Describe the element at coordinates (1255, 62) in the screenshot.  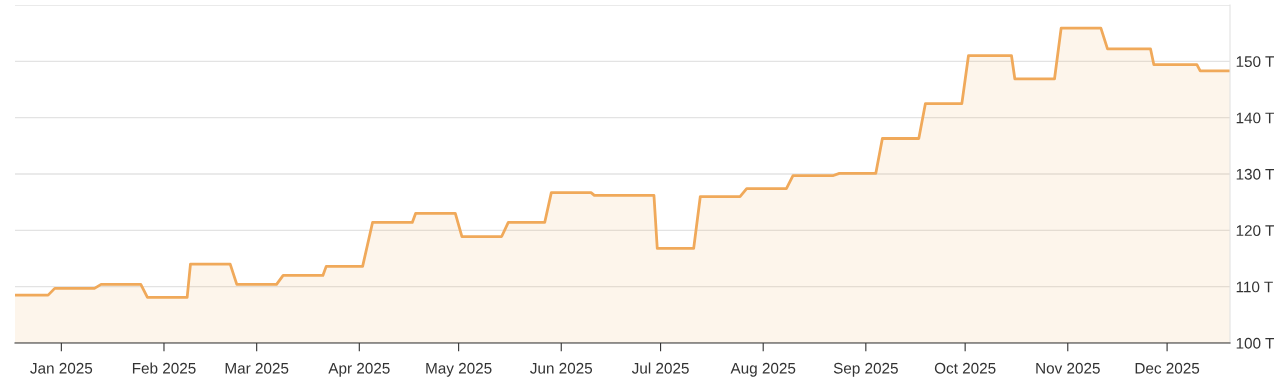
I see `y-tick-label: 150 T` at that location.